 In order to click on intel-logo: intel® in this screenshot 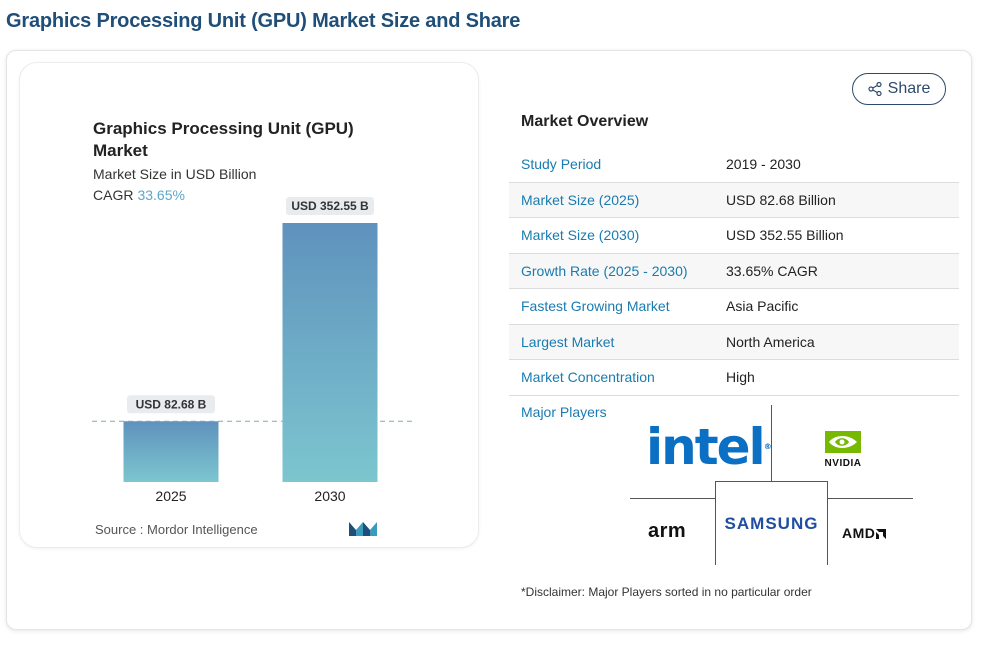, I will do `click(709, 447)`.